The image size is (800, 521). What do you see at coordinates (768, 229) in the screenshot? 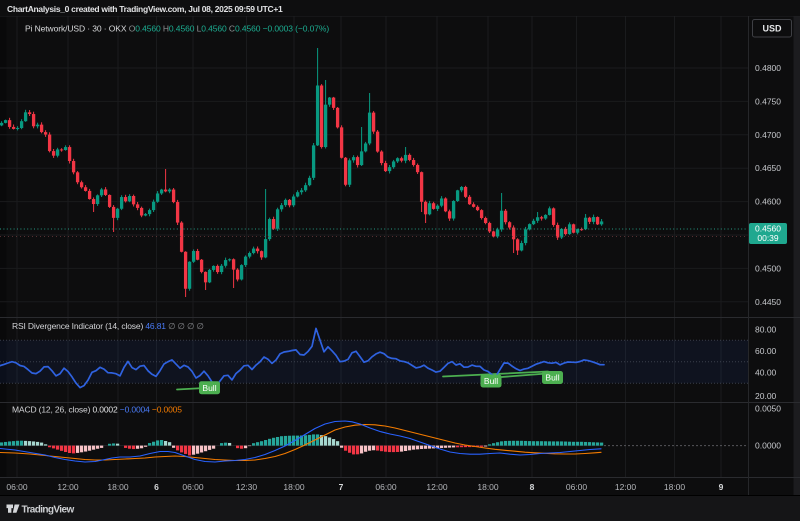
I see `svg-text: 0.4560` at bounding box center [768, 229].